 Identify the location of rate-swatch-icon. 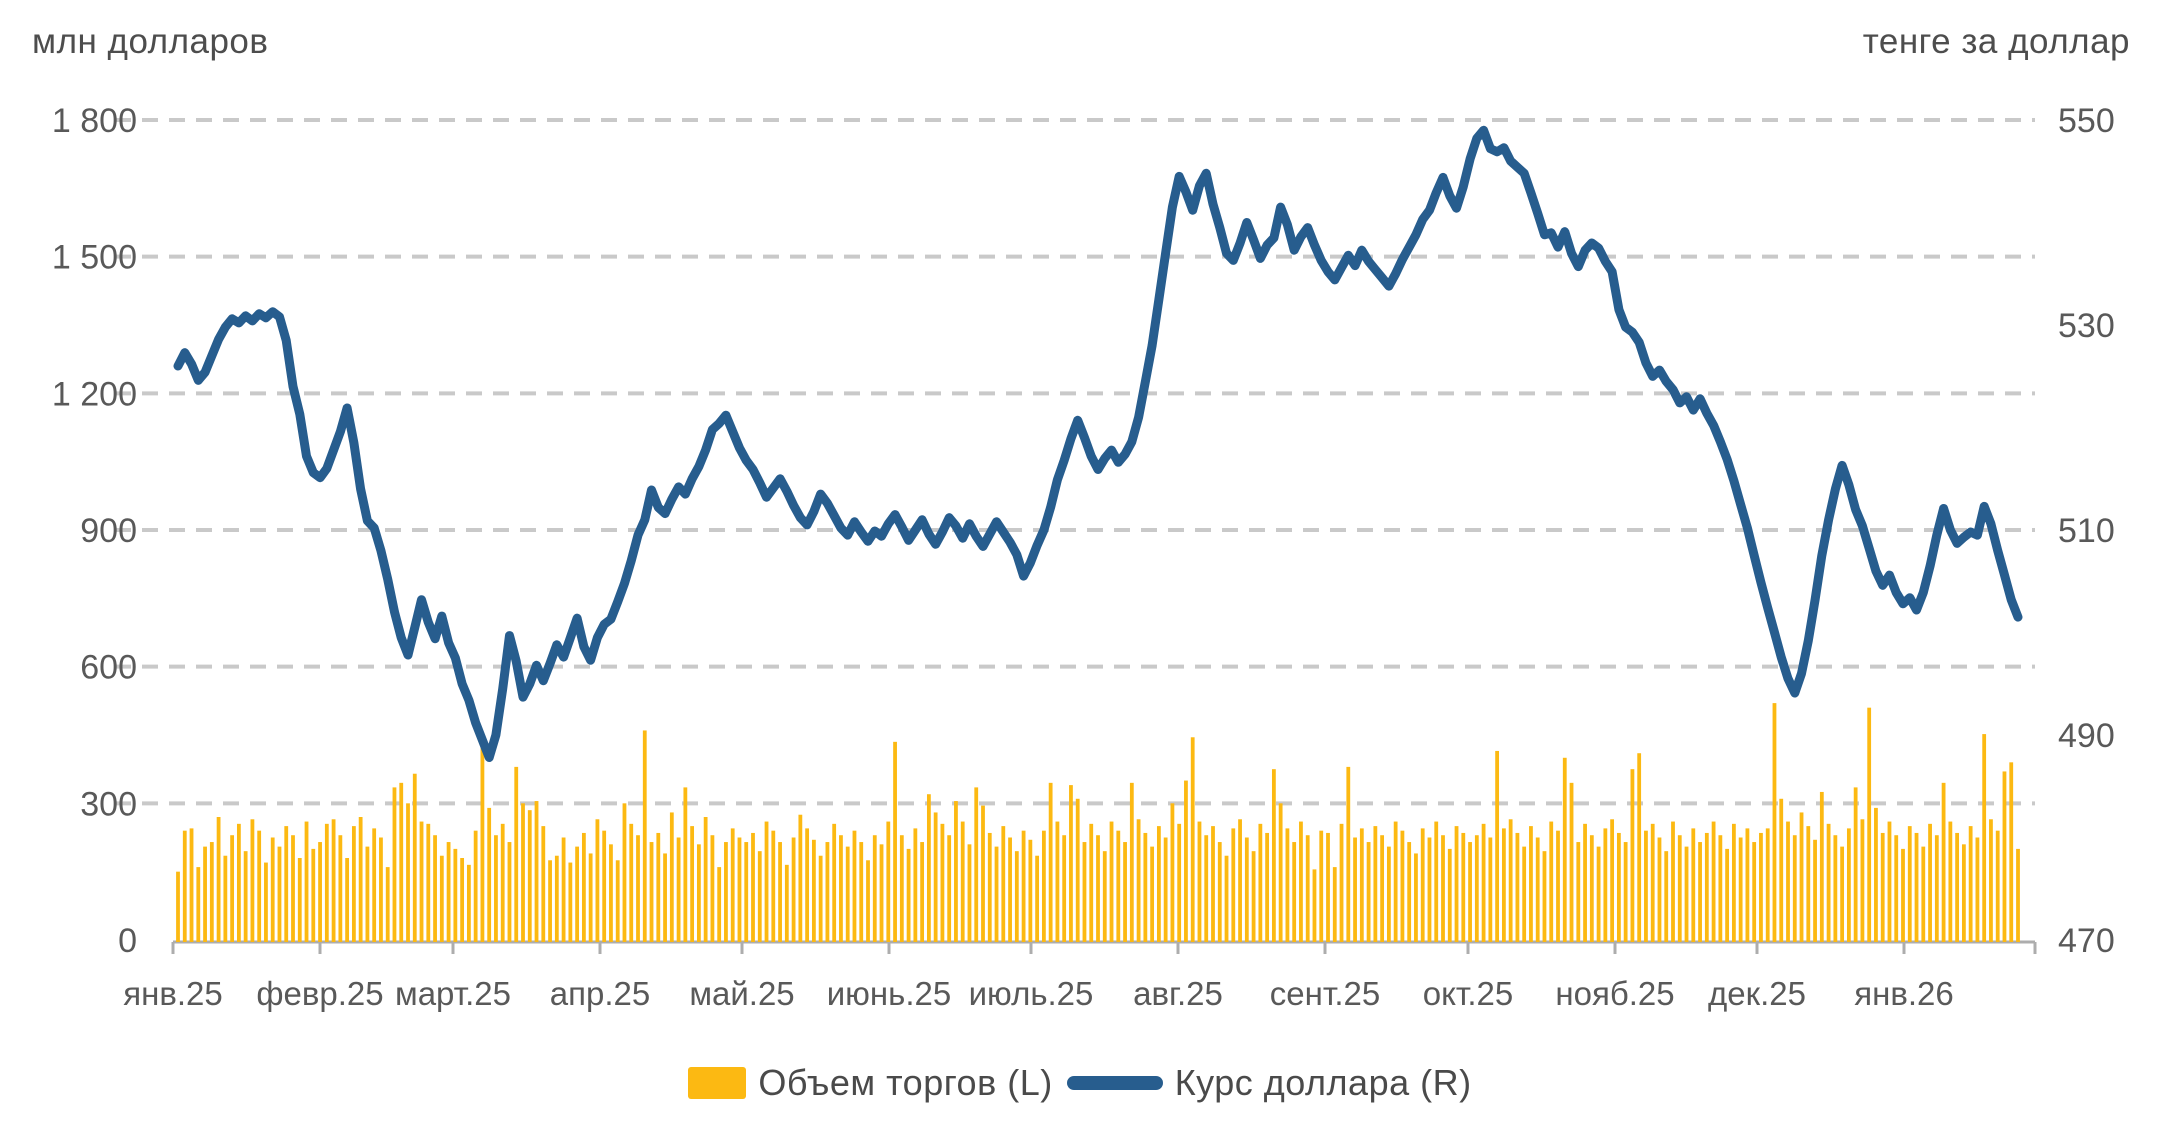
(1114, 1083).